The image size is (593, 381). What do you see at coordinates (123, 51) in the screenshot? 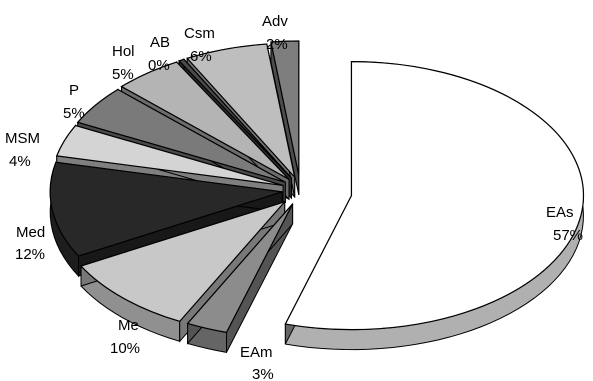
I see `label-hol-name: Hol` at bounding box center [123, 51].